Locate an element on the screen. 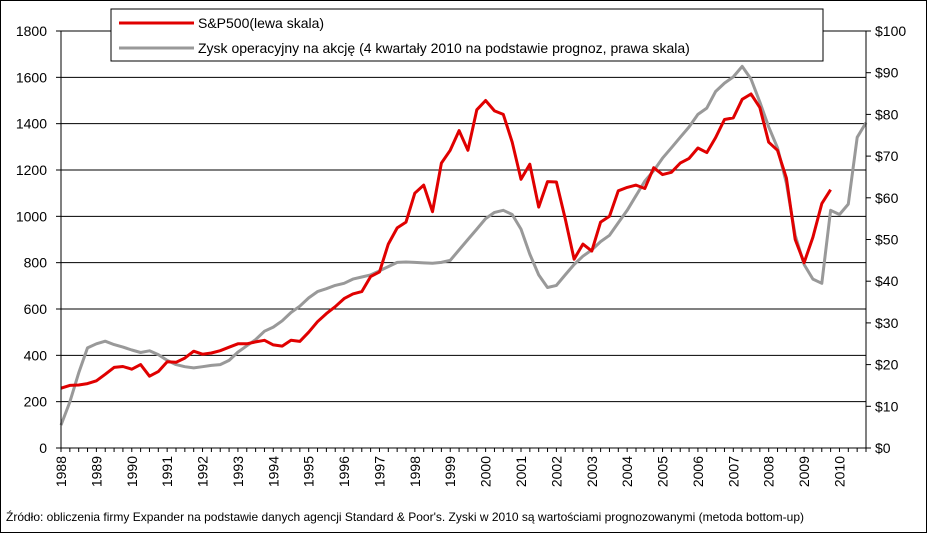  right-tick-label: $10 is located at coordinates (887, 406).